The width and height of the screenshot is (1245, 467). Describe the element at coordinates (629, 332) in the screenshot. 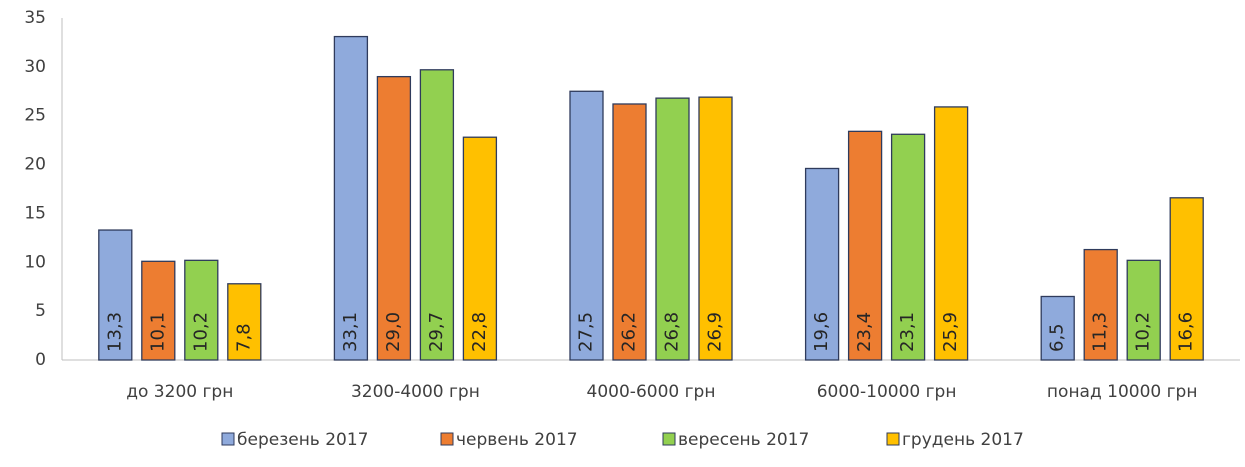

I see `value-label: 26,2` at that location.